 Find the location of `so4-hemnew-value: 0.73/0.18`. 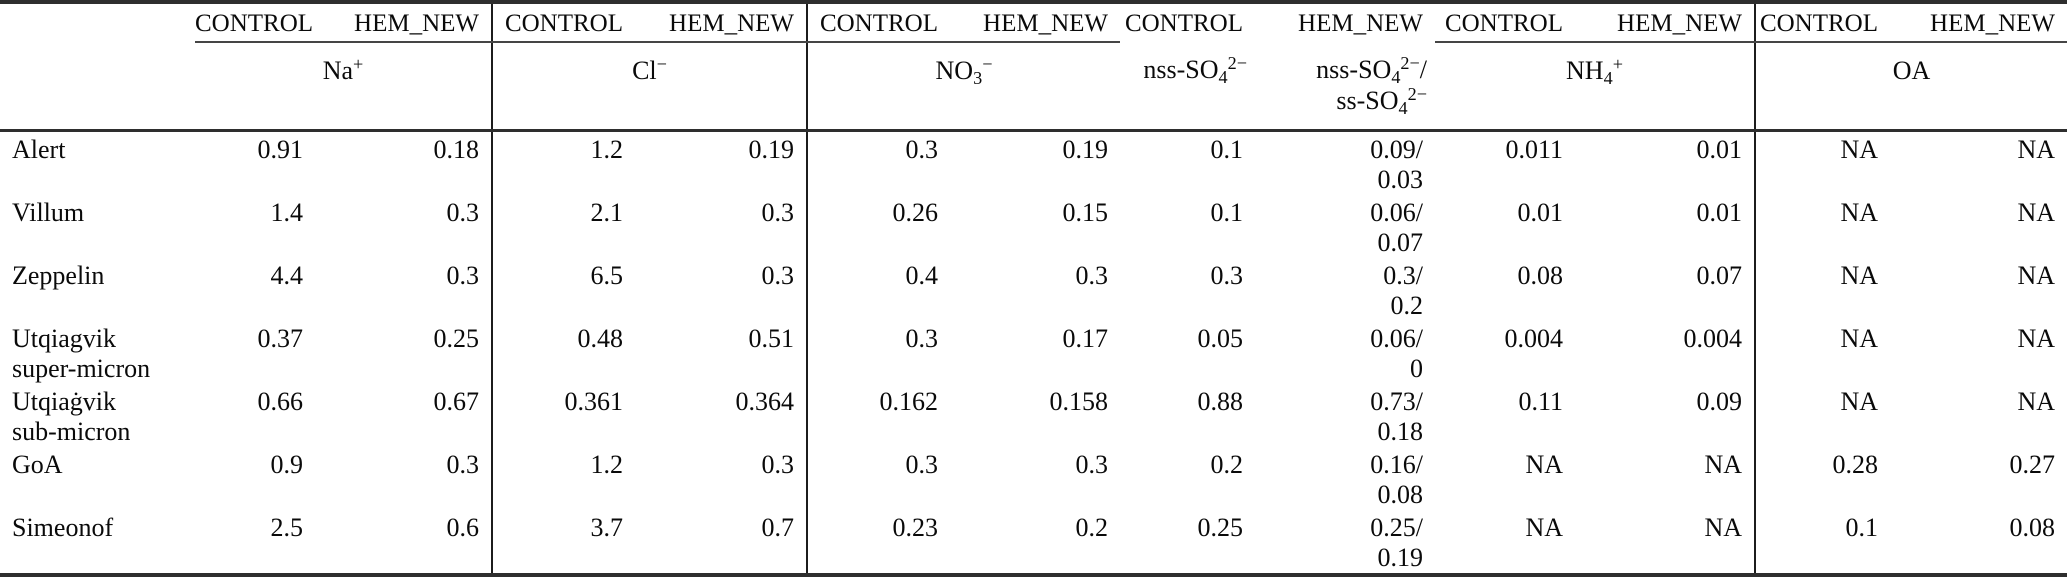

so4-hemnew-value: 0.73/0.18 is located at coordinates (1345, 415).